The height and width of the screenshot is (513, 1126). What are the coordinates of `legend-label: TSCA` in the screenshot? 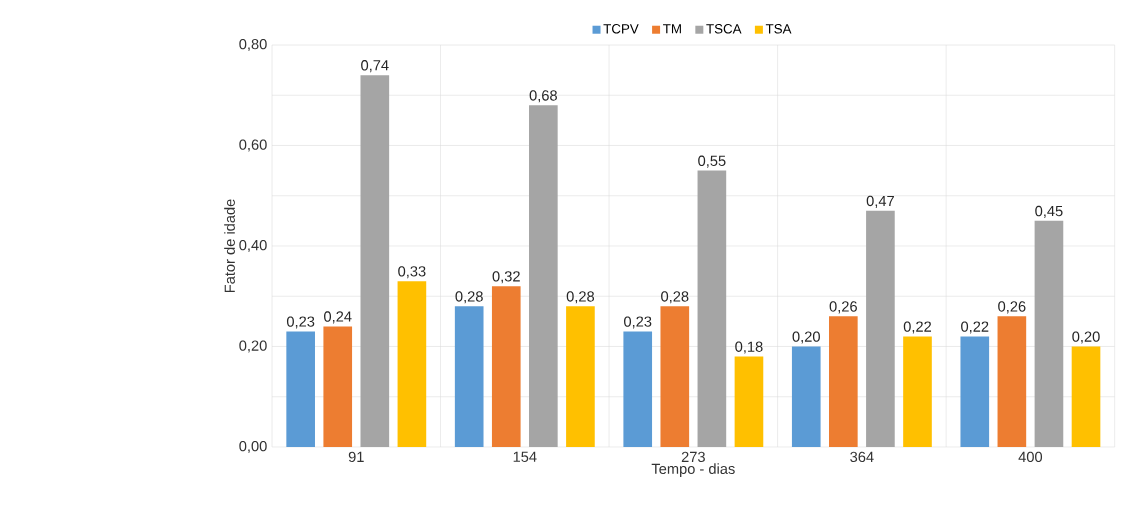 It's located at (724, 29).